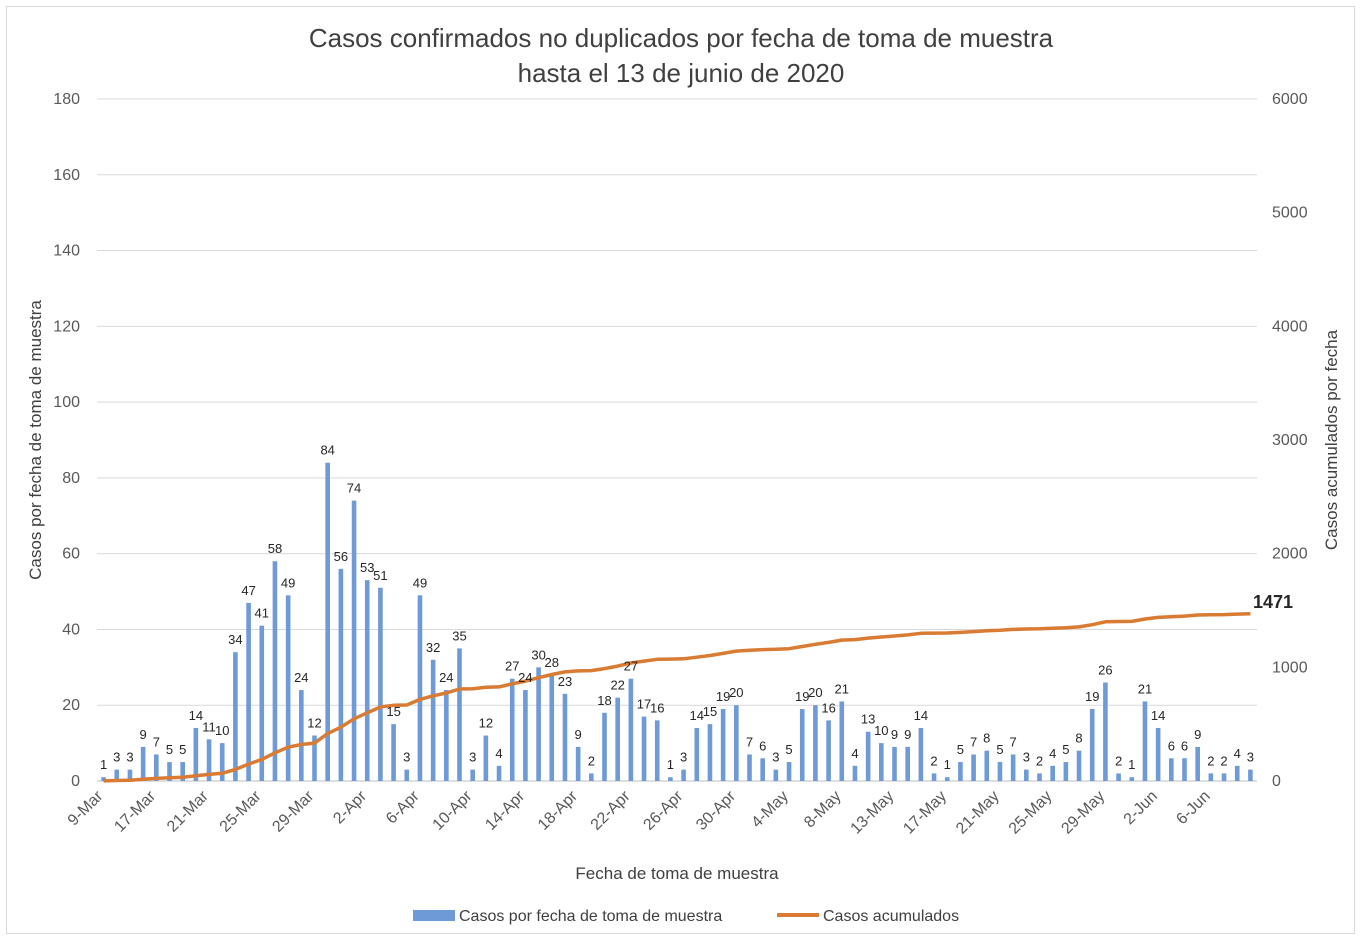 Image resolution: width=1362 pixels, height=942 pixels. What do you see at coordinates (248, 590) in the screenshot?
I see `bar-data-label: 47` at bounding box center [248, 590].